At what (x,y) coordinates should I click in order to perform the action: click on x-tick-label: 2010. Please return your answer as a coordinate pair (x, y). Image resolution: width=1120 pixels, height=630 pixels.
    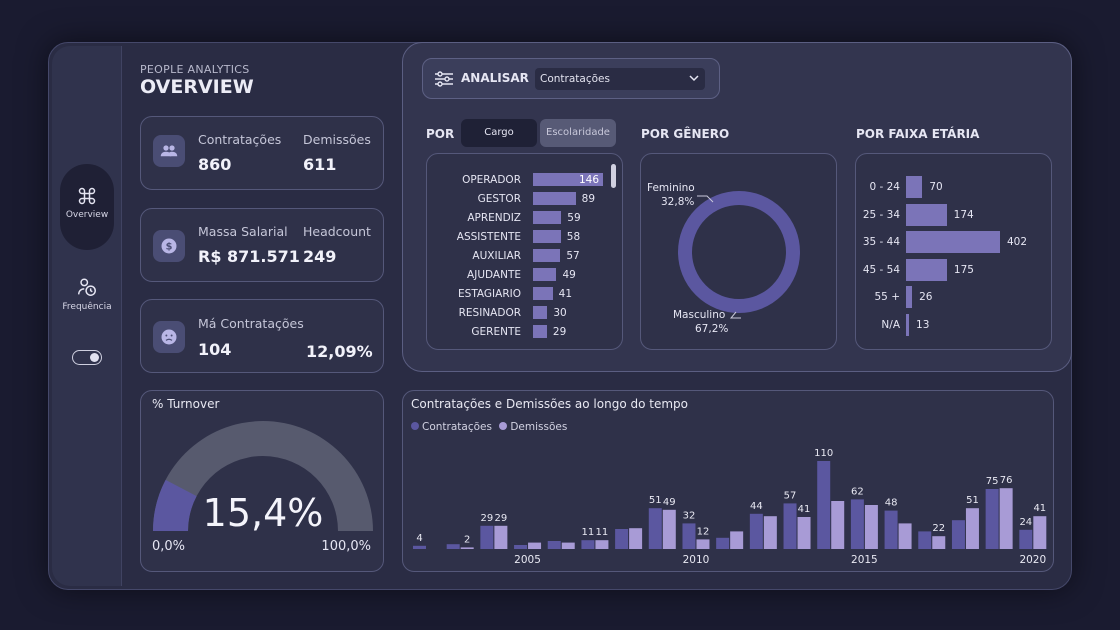
    Looking at the image, I should click on (696, 560).